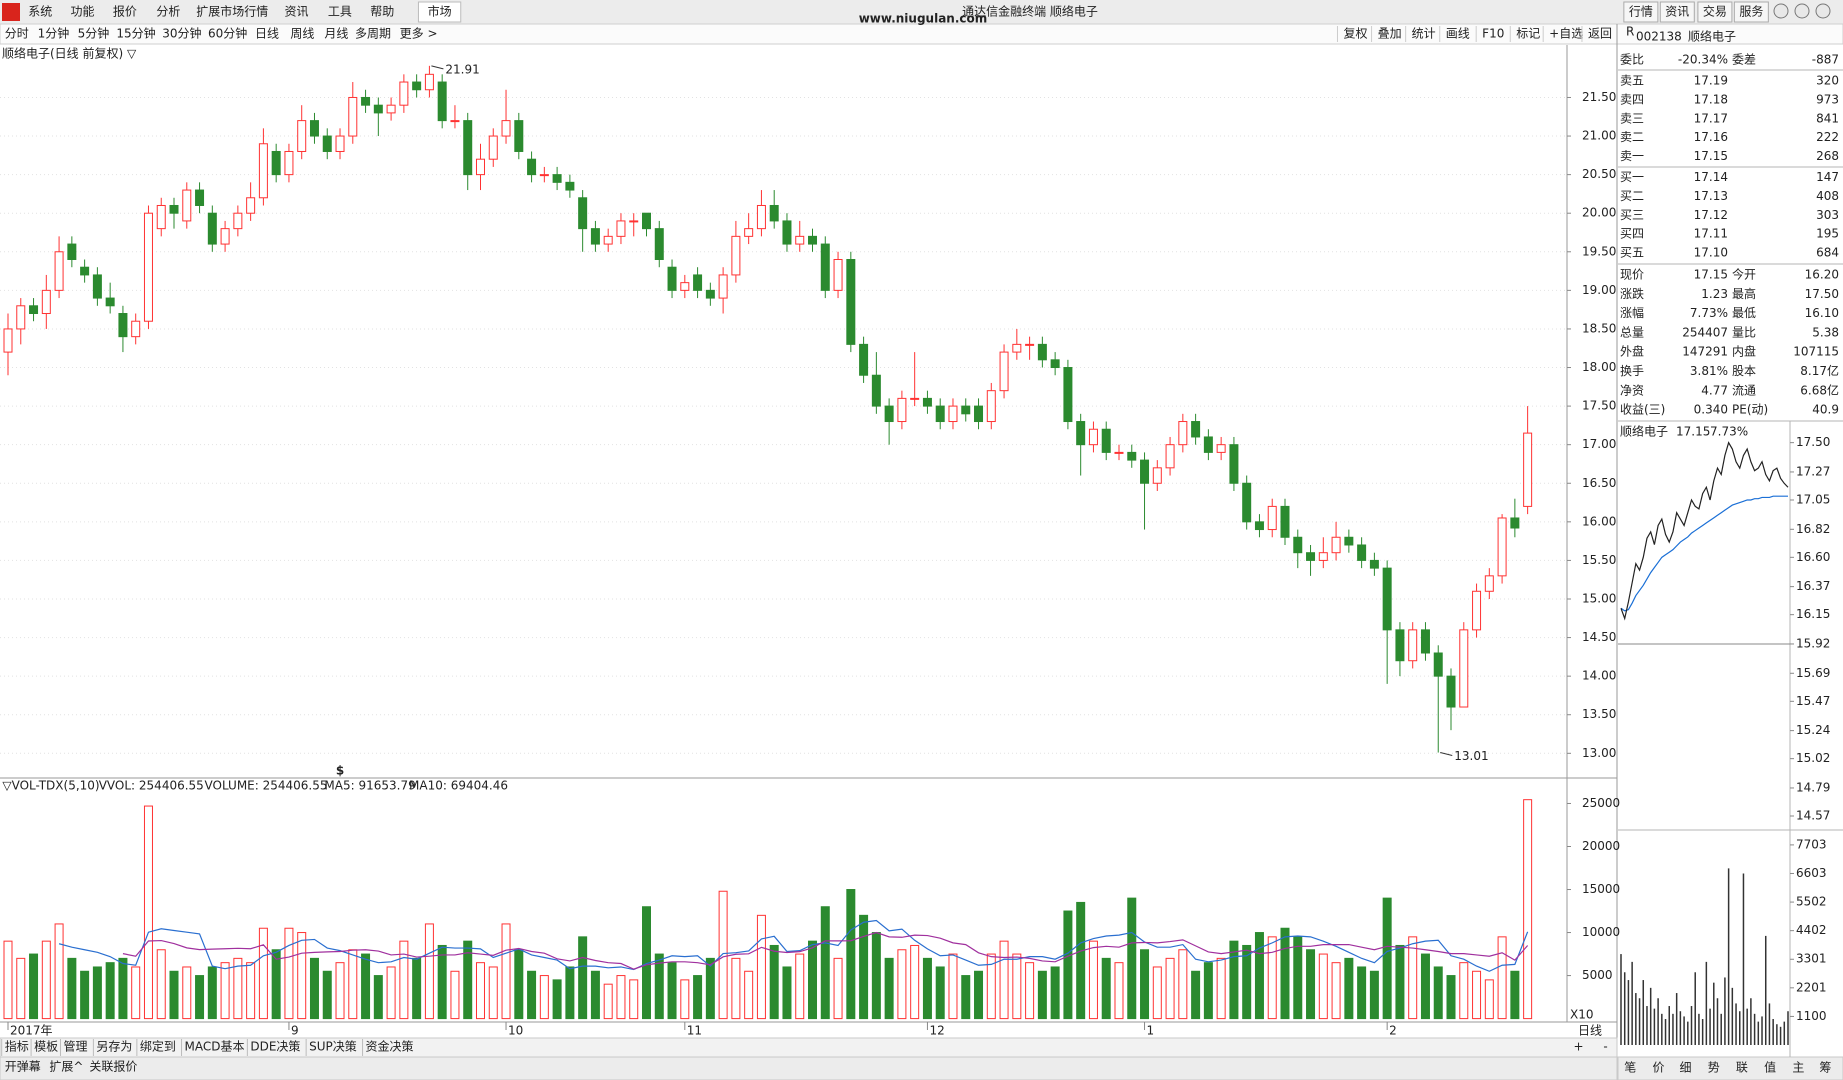  I want to click on indicator-tab: 资金决策, so click(390, 1046).